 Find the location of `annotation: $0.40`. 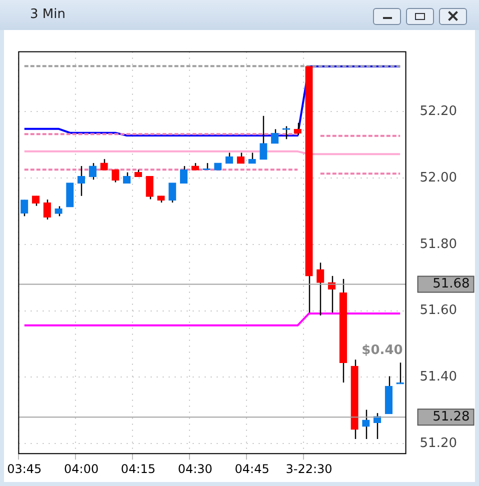

annotation: $0.40 is located at coordinates (382, 350).